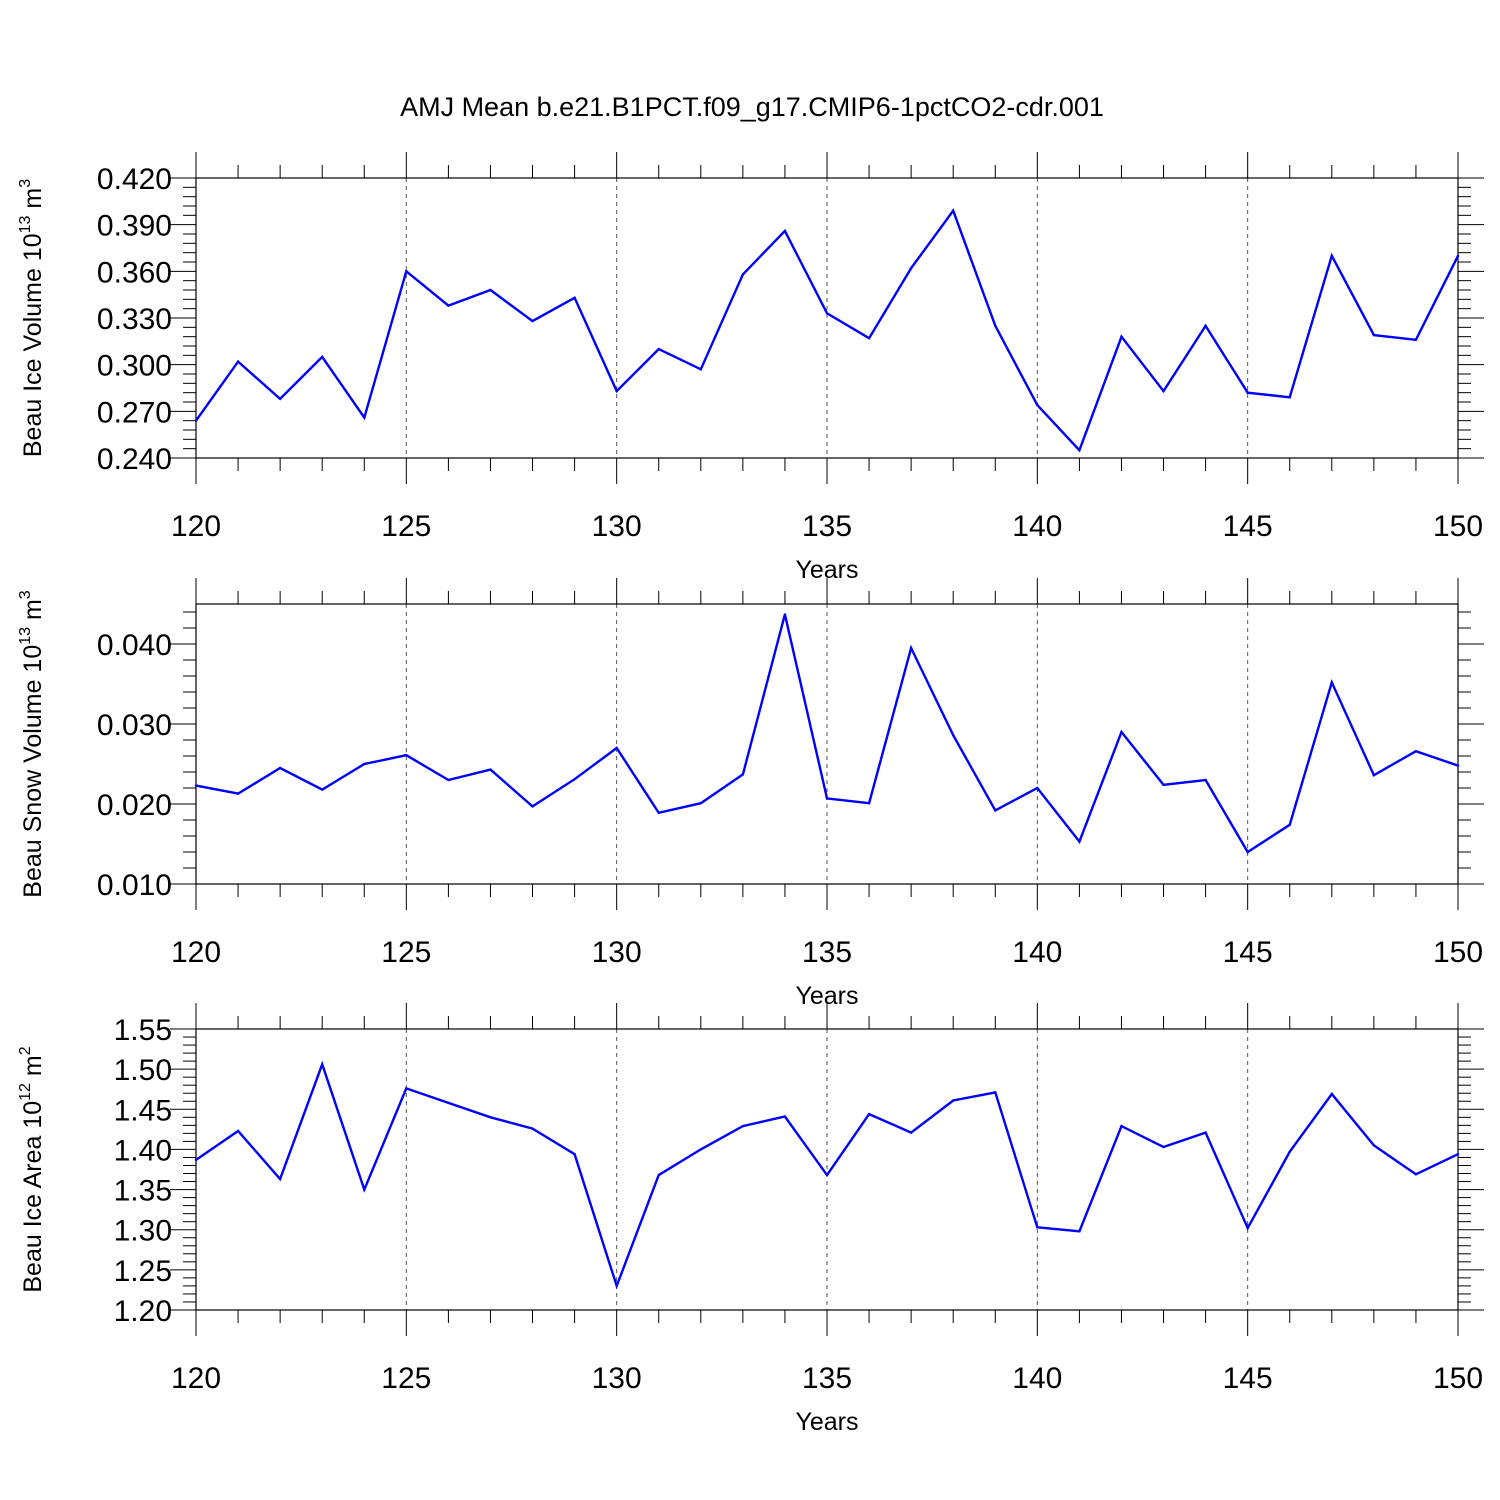 This screenshot has height=1500, width=1500. Describe the element at coordinates (1458, 526) in the screenshot. I see `x-tick-label: 150` at that location.